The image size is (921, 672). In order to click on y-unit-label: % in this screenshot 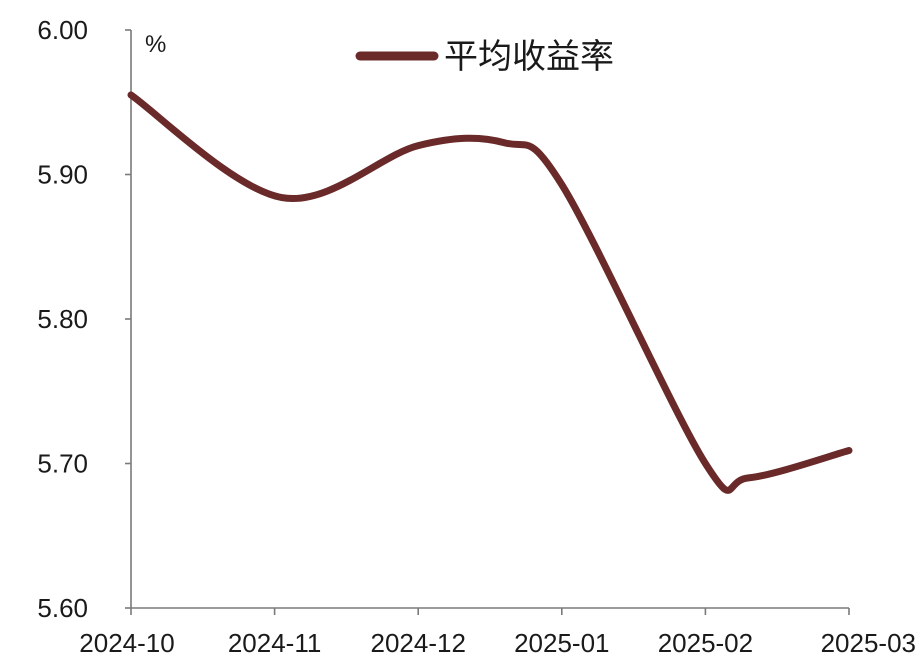, I will do `click(155, 44)`.